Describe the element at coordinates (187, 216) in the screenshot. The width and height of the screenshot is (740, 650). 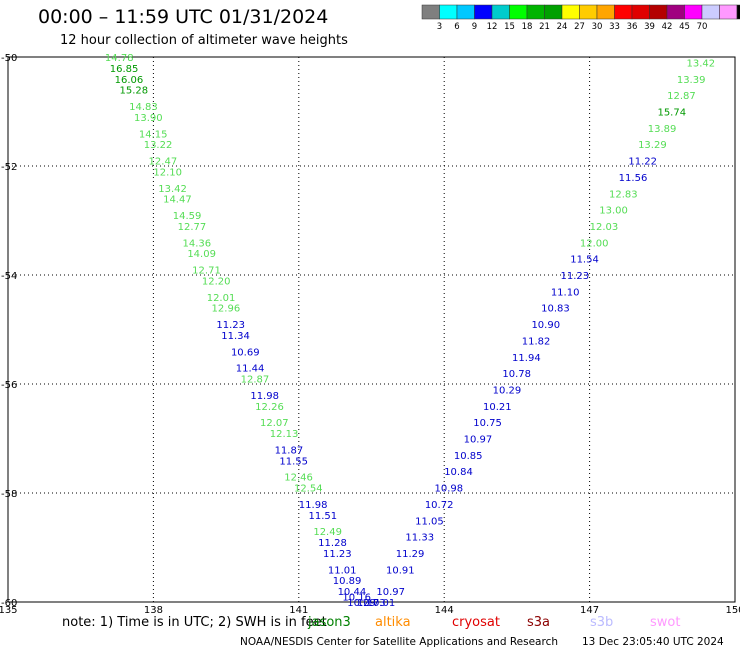
I see `wave-height-label: 14.59` at that location.